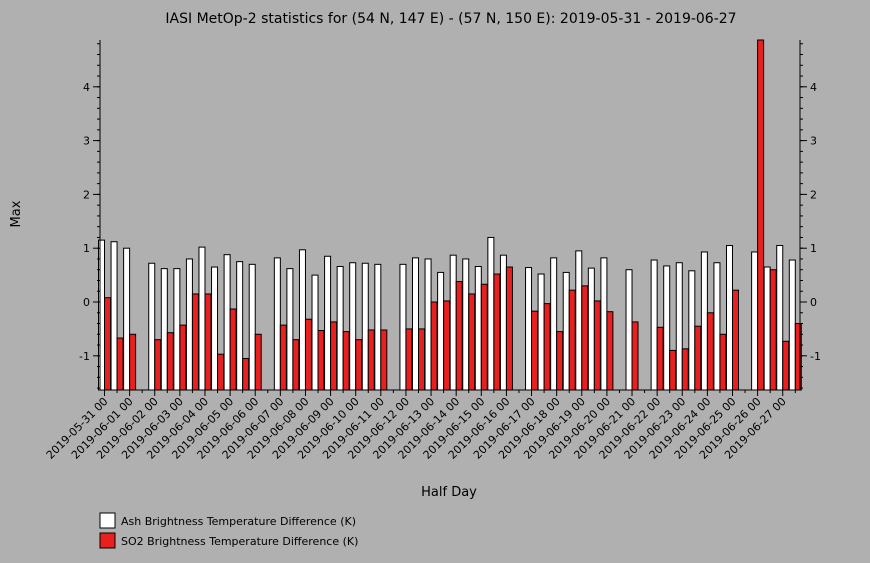 Image resolution: width=870 pixels, height=563 pixels. I want to click on y-tick-label: -1, so click(84, 356).